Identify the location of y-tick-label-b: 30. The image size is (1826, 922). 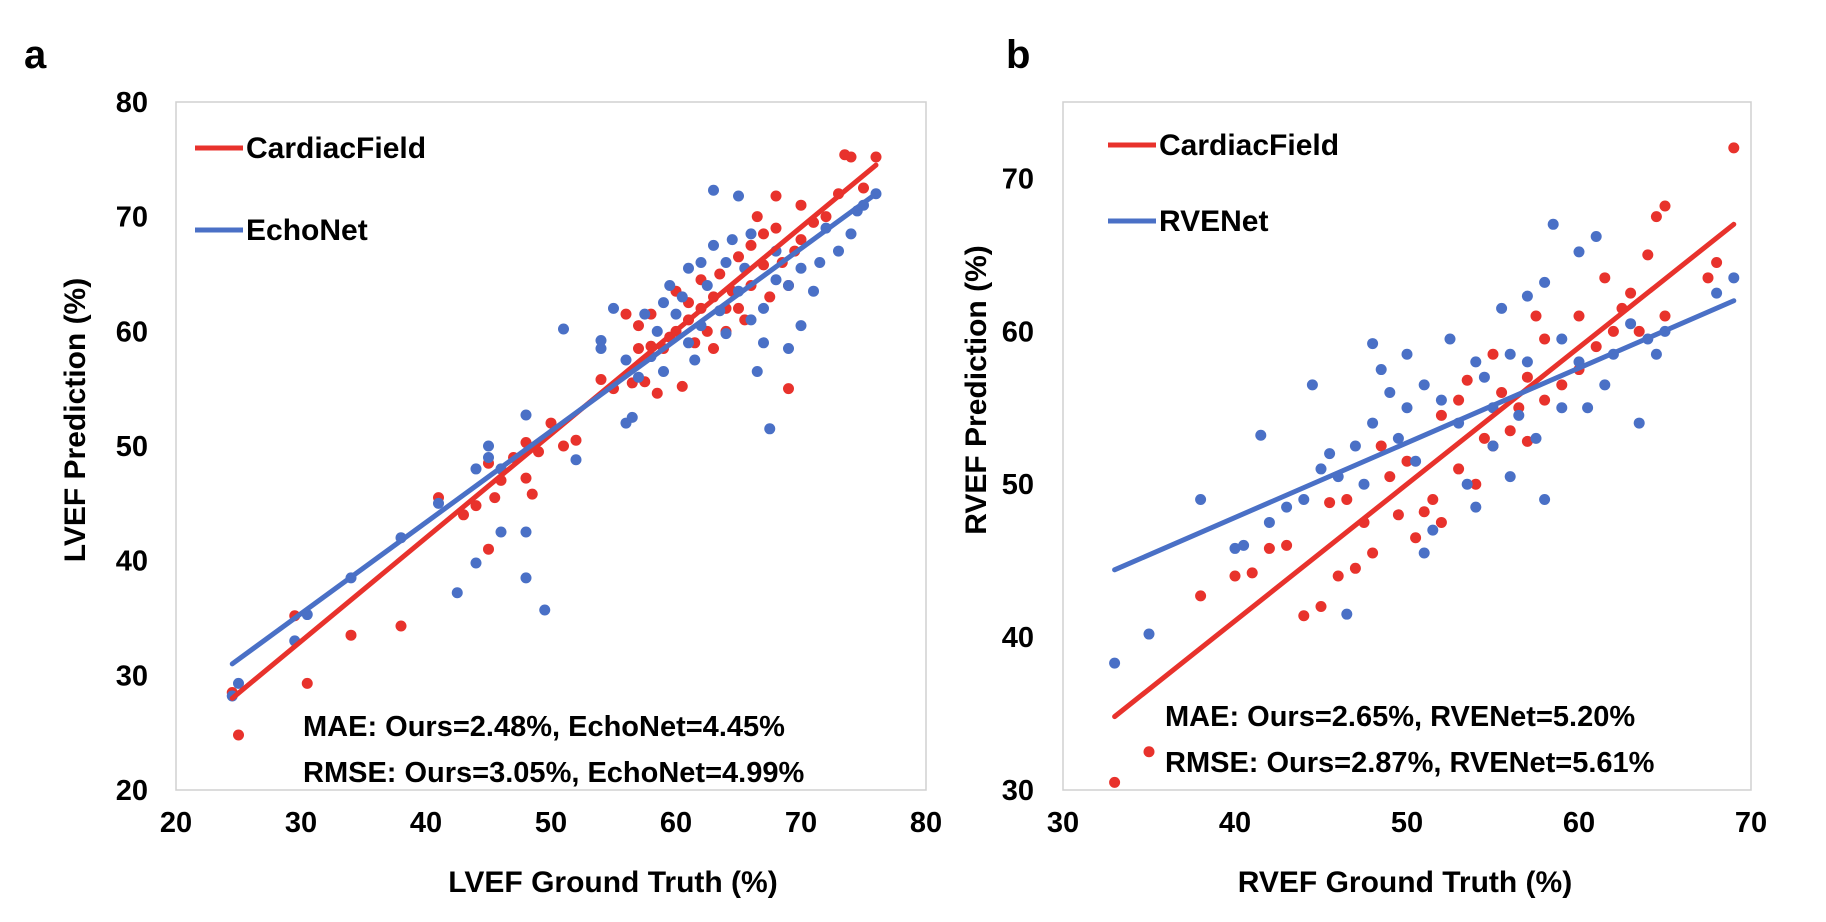
(1018, 791).